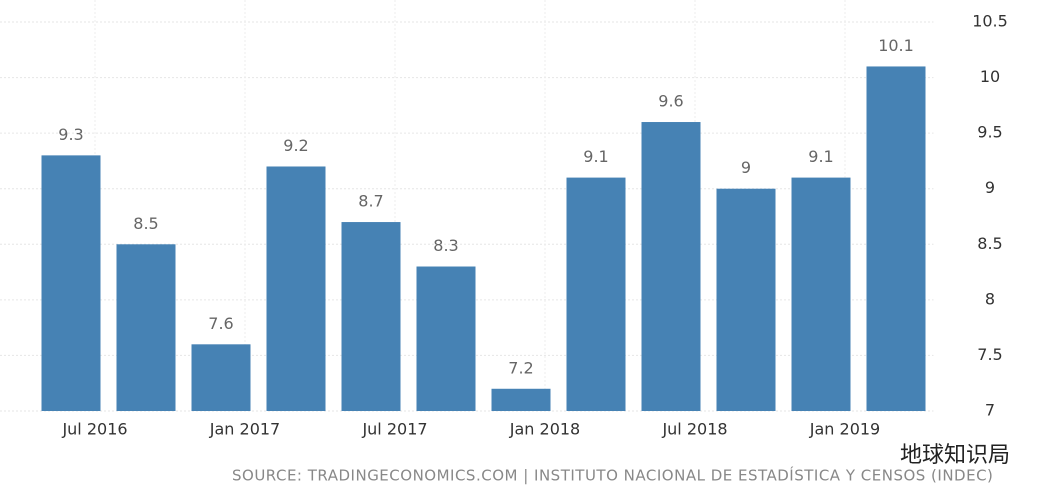  I want to click on value-label: 9, so click(746, 167).